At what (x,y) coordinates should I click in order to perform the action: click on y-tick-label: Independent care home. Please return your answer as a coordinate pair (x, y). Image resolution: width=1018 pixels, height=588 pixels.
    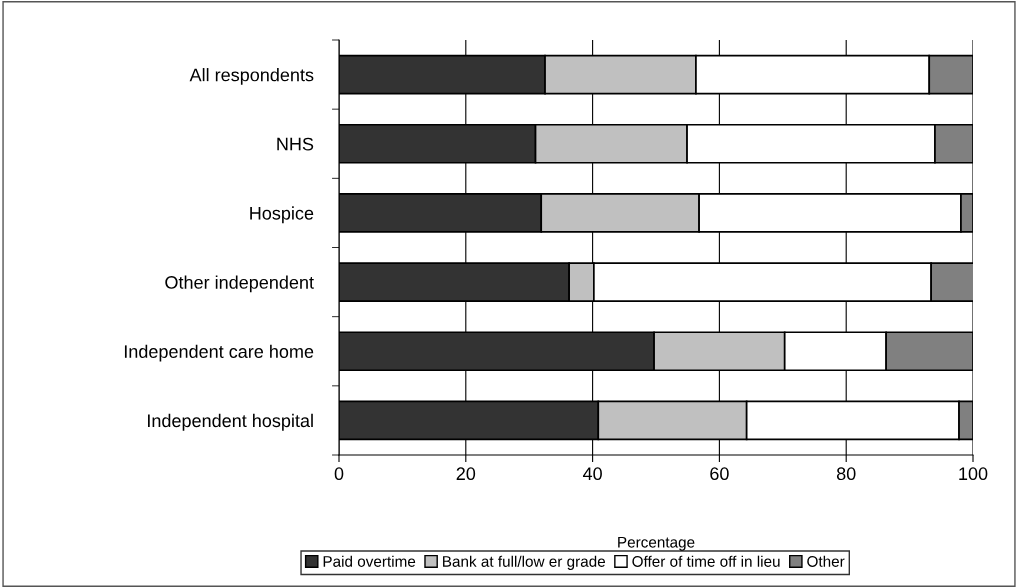
    Looking at the image, I should click on (219, 353).